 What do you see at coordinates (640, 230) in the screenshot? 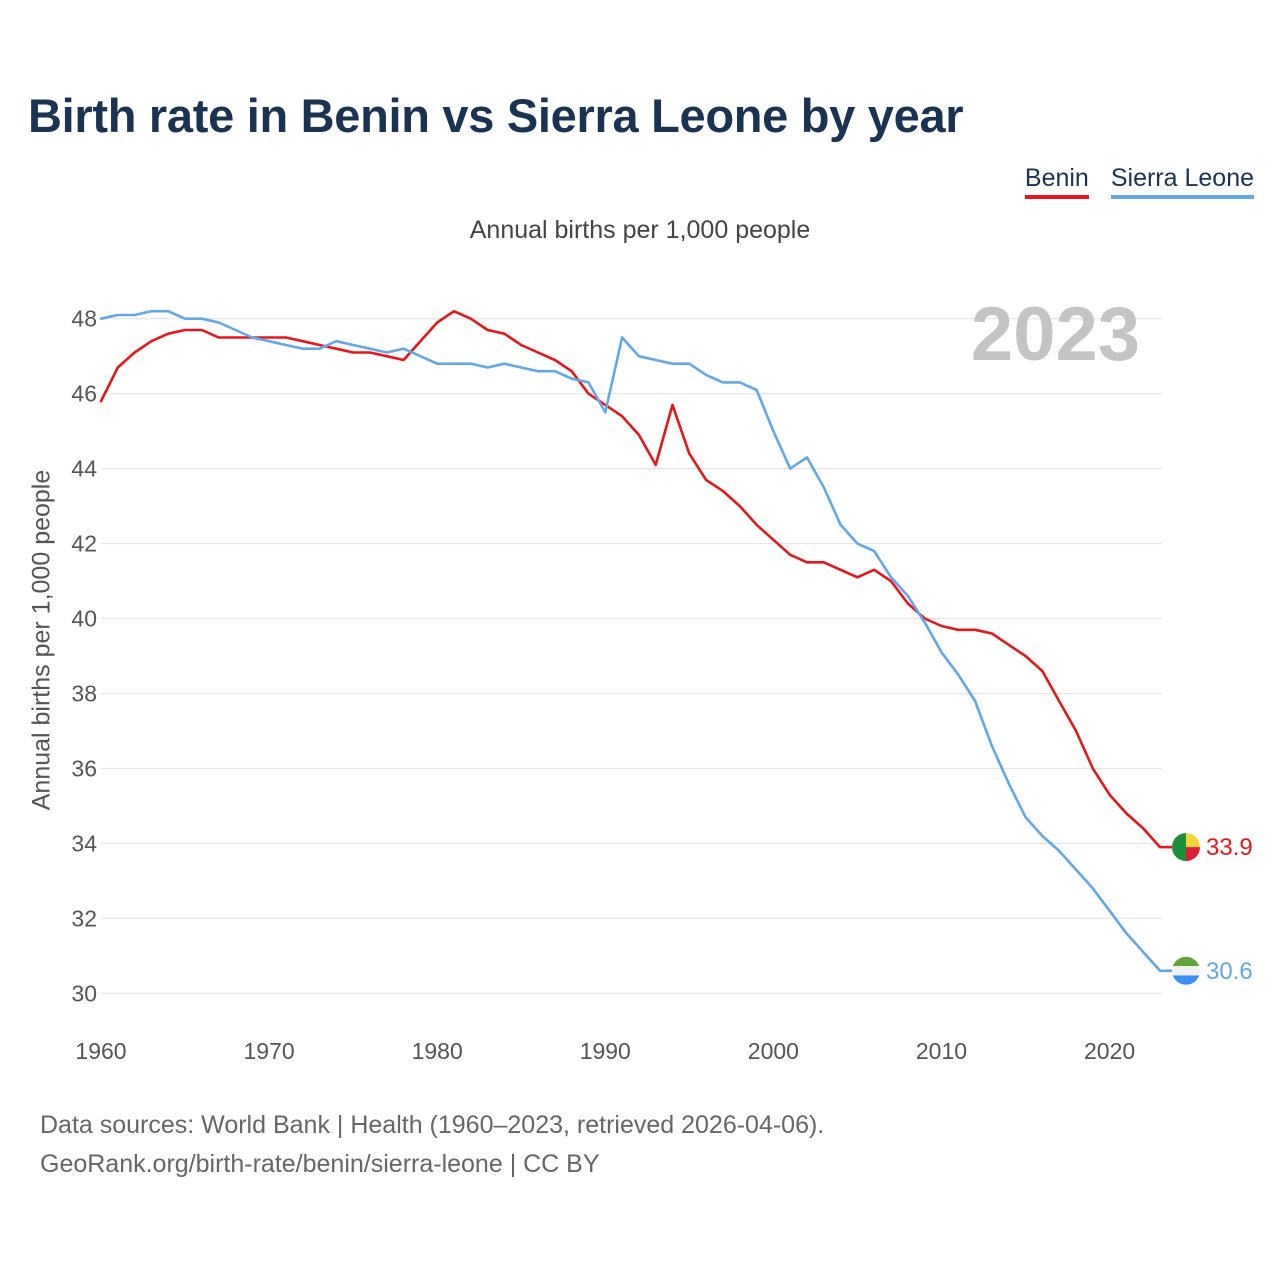
I see `chart-subtitle: Annual births per 1,000 people` at bounding box center [640, 230].